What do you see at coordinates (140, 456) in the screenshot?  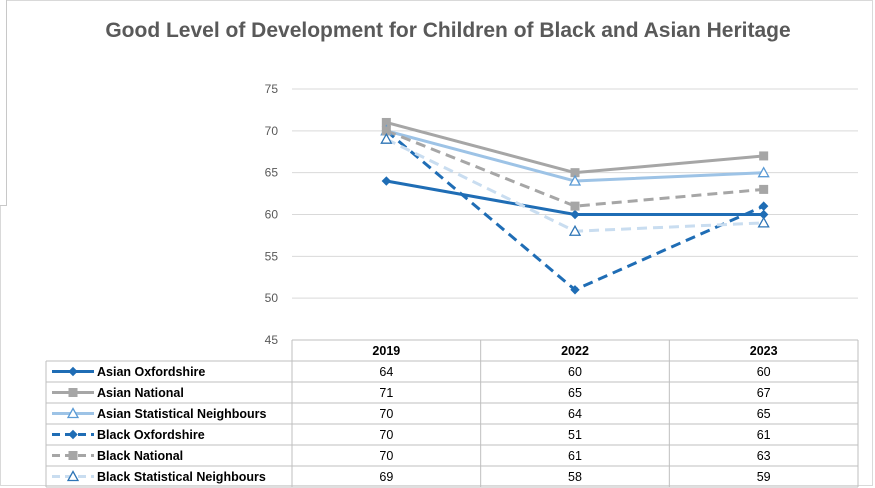 I see `legend-series-name: Black National` at bounding box center [140, 456].